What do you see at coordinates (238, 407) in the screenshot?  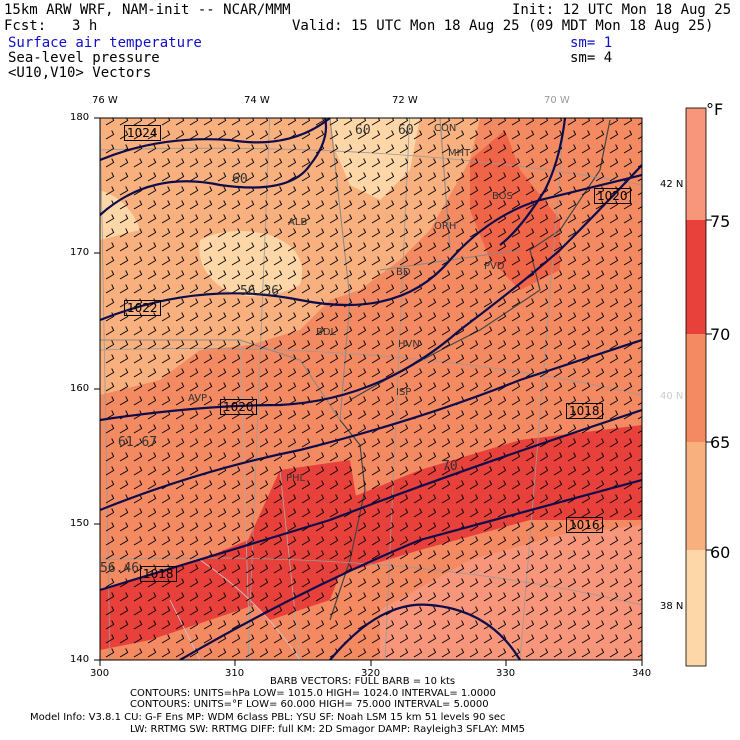 I see `isobar-label-1020: 1020` at bounding box center [238, 407].